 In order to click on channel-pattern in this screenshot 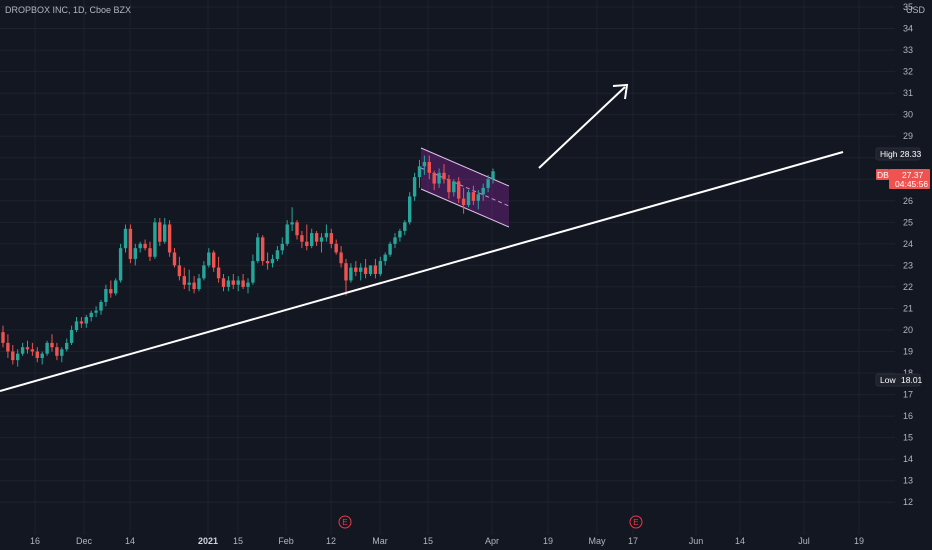, I will do `click(465, 187)`.